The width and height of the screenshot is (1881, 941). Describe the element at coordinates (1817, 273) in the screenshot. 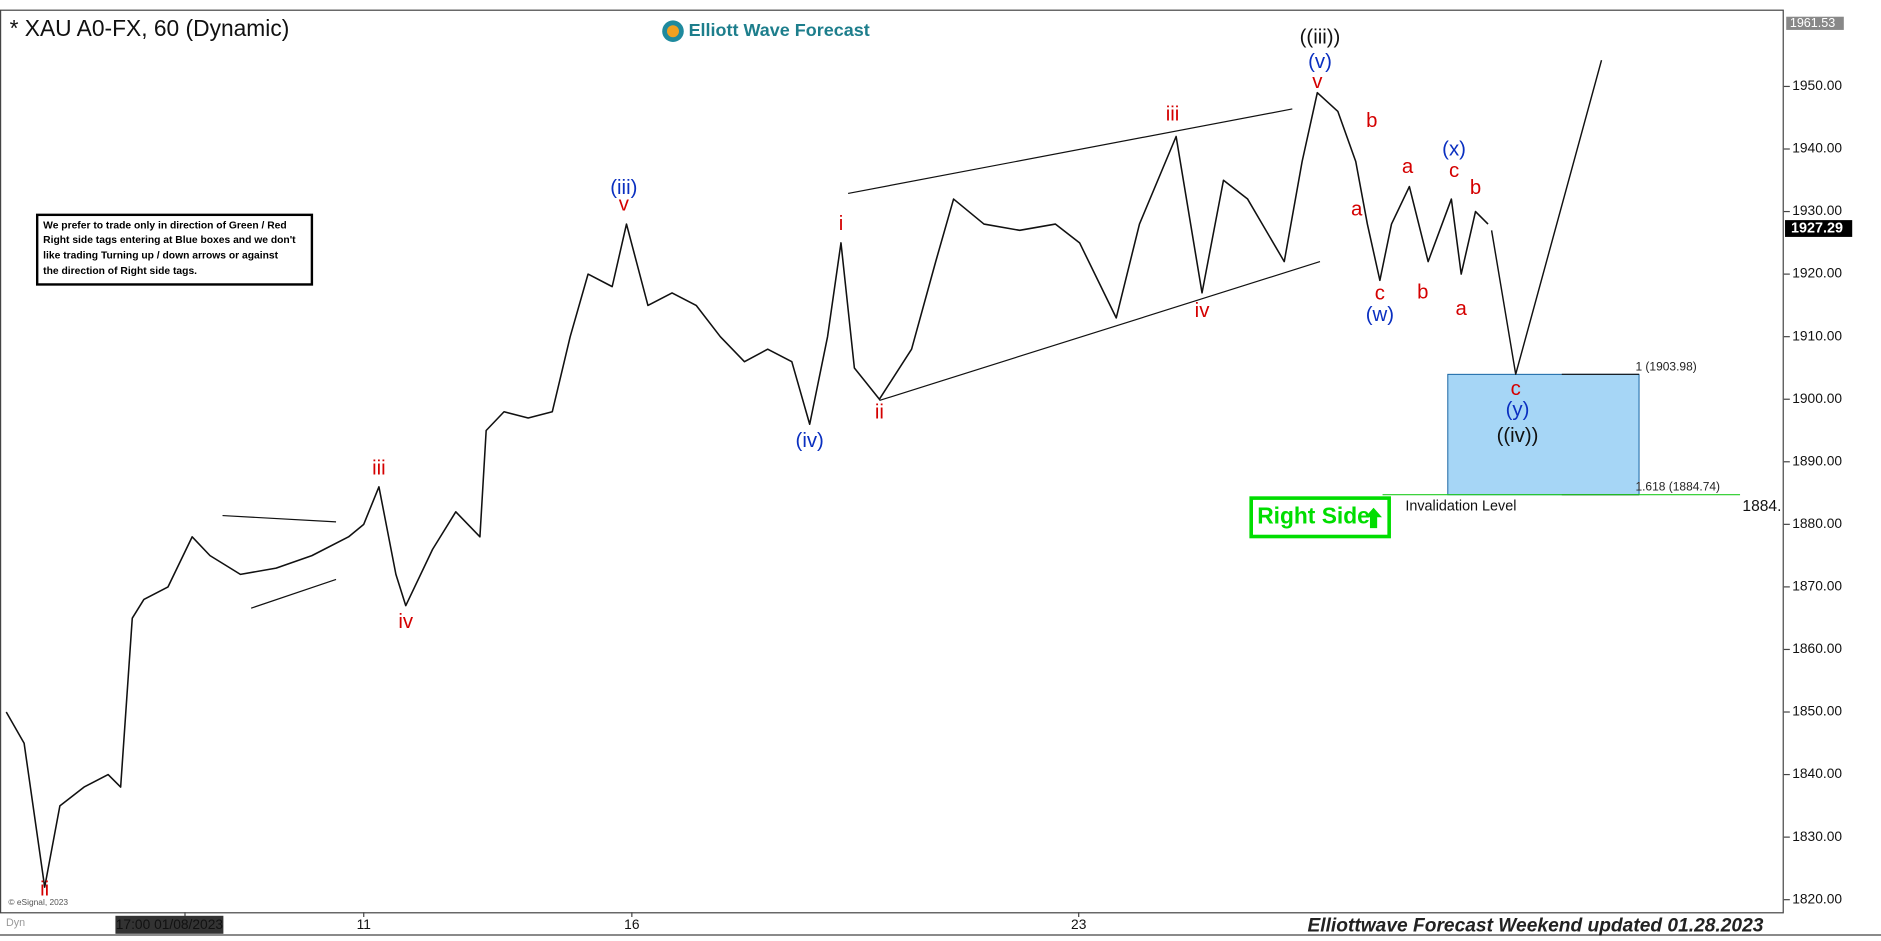

I see `y-tick-label: 1920.00` at that location.